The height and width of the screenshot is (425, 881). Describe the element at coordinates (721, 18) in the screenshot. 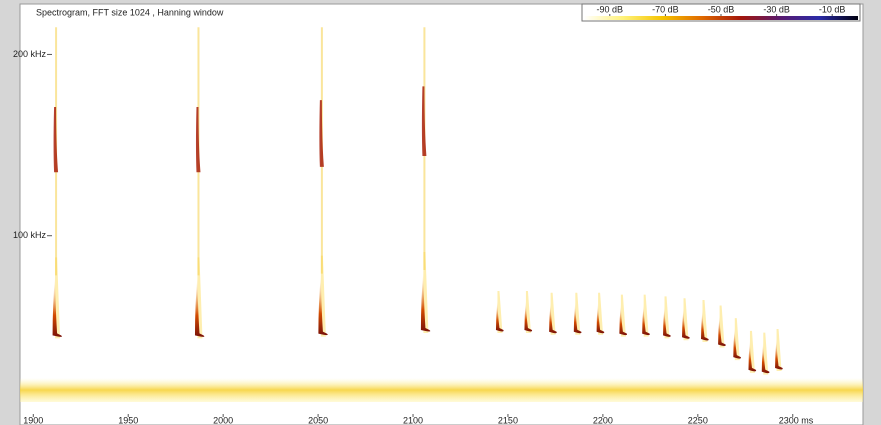

I see `colorbar-gradient` at that location.